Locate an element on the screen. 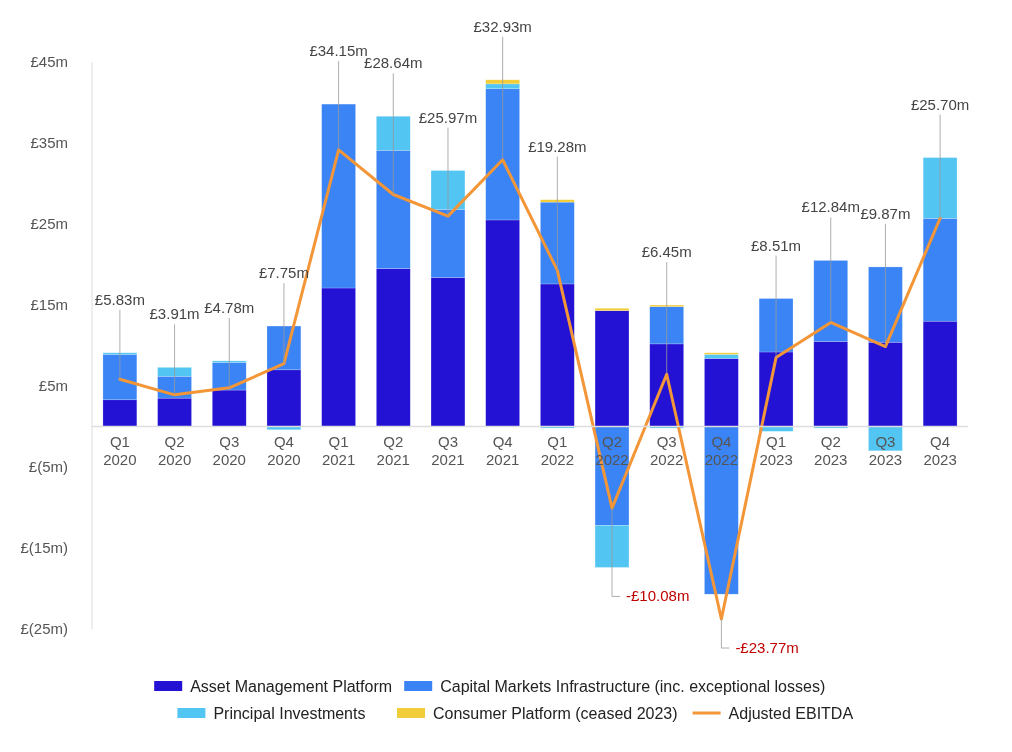  legend-label: Capital Markets Infrastructure (inc. exceptional losses) is located at coordinates (633, 686).